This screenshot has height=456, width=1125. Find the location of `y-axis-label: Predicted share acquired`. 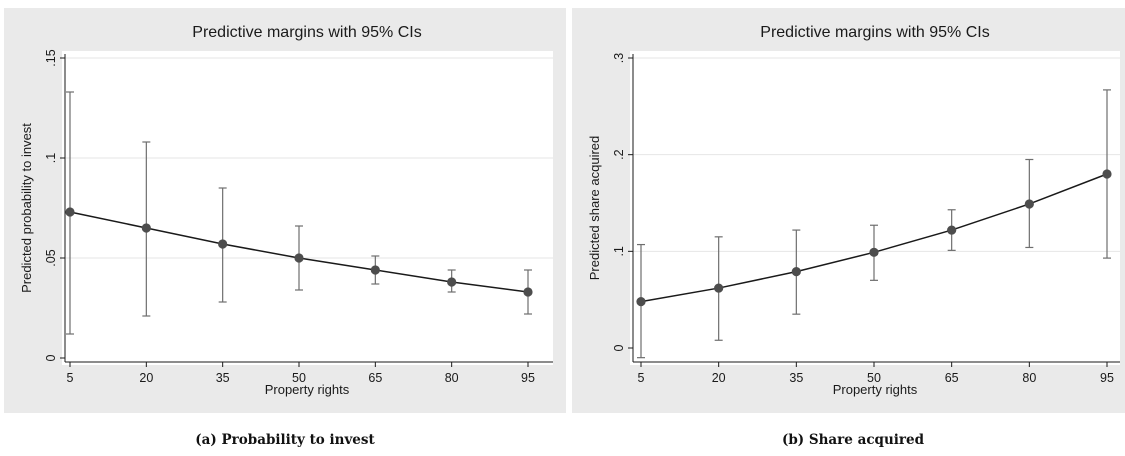

y-axis-label: Predicted share acquired is located at coordinates (594, 208).